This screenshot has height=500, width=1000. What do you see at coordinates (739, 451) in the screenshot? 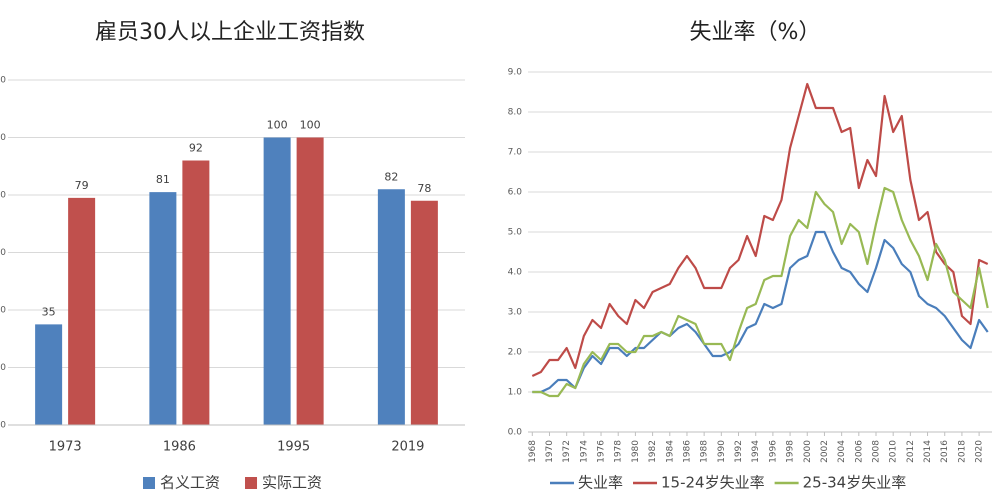
I see `x-tick-label: 1992` at bounding box center [739, 451].